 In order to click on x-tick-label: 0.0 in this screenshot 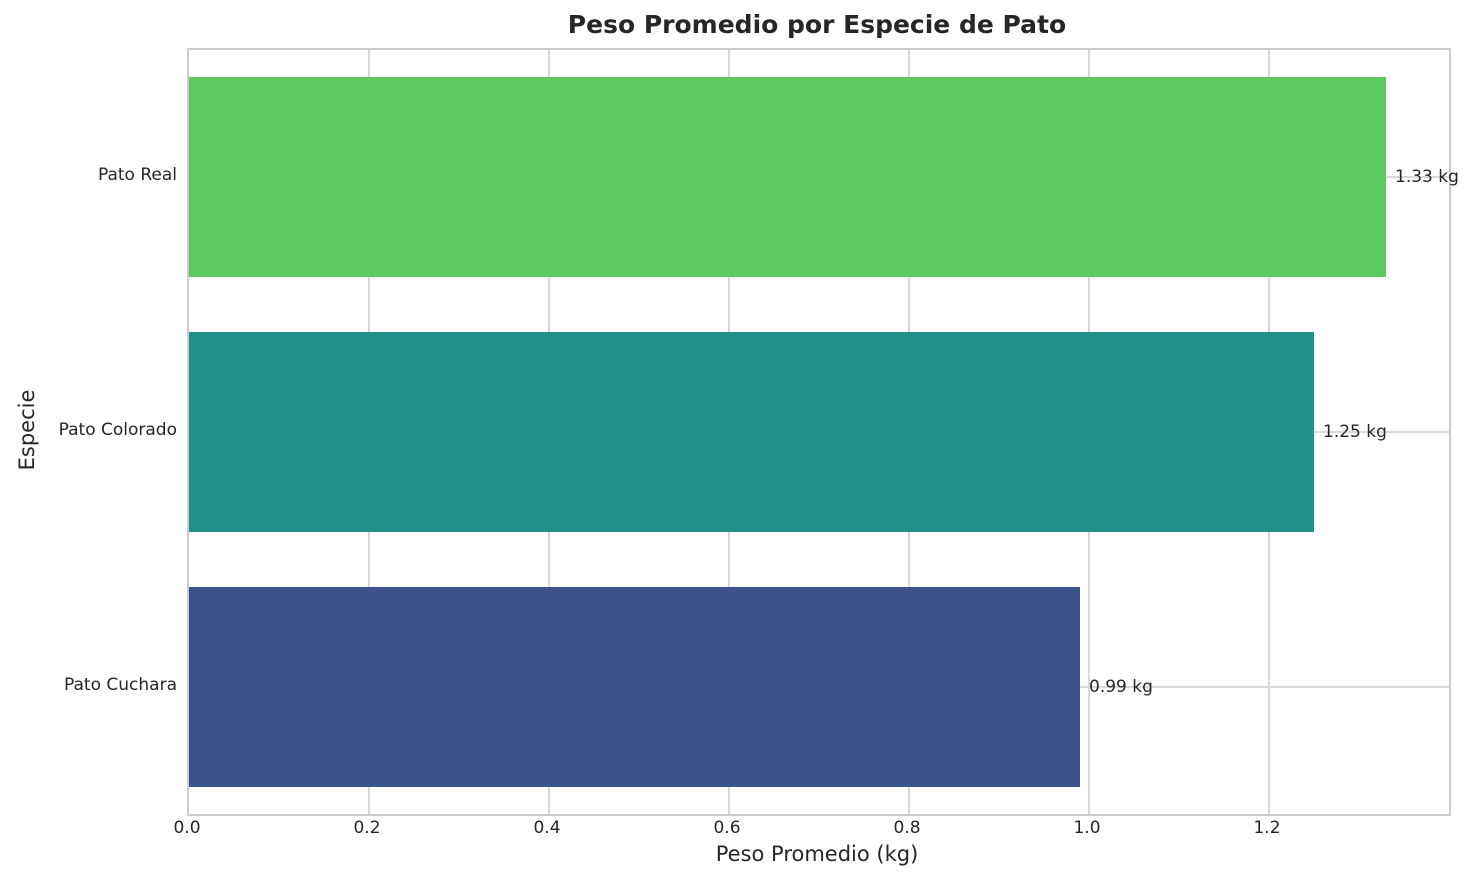, I will do `click(187, 828)`.